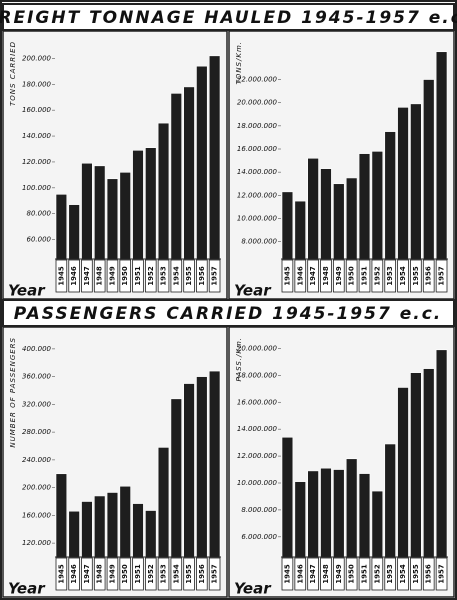 The image size is (457, 600). Describe the element at coordinates (239, 62) in the screenshot. I see `y-axis-label: TONS/Km.` at that location.